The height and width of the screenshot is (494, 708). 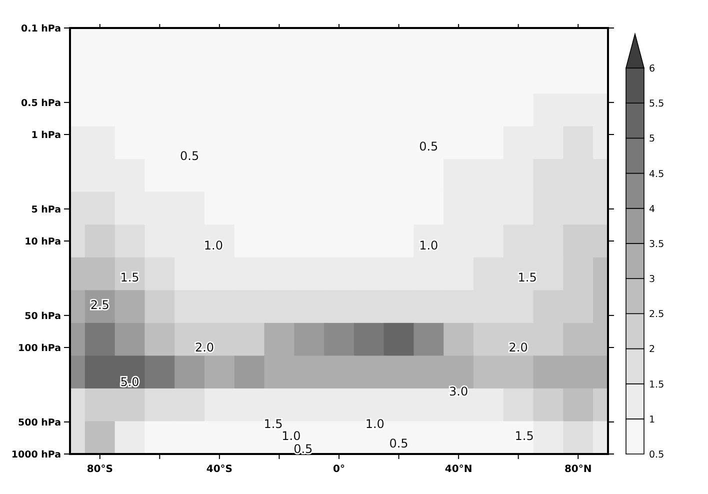 What do you see at coordinates (46, 135) in the screenshot?
I see `y-tick-label: 1 hPa` at bounding box center [46, 135].